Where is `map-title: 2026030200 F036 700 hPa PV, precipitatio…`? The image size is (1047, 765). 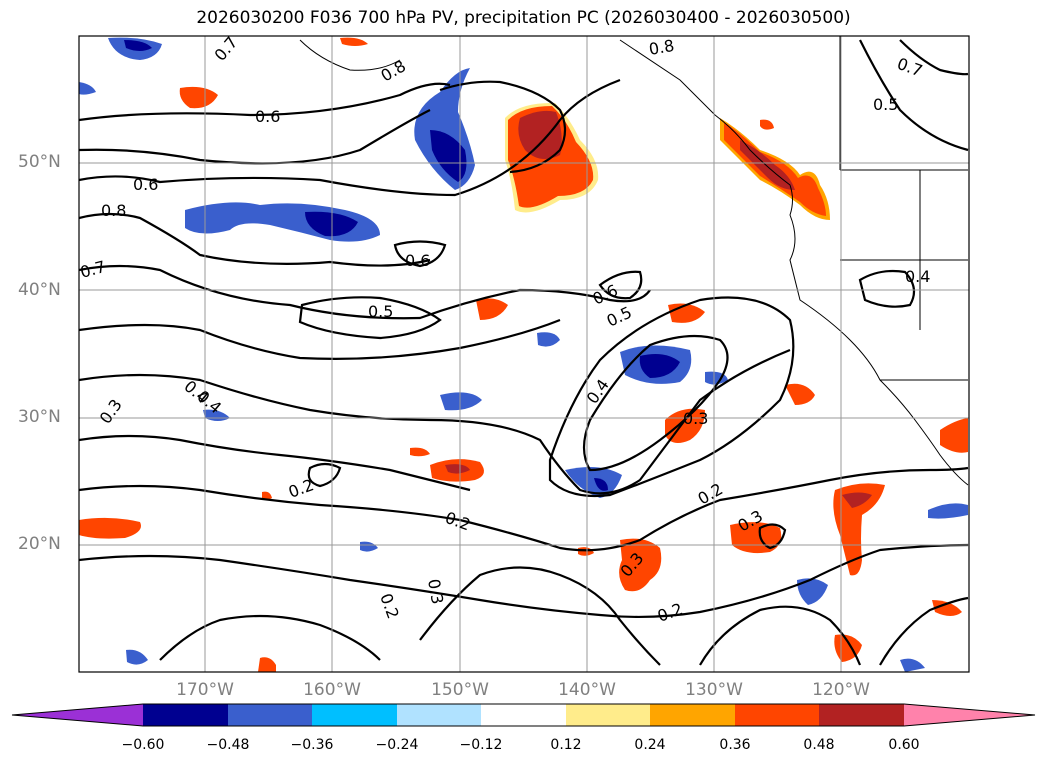 map-title: 2026030200 F036 700 hPa PV, precipitatio… is located at coordinates (523, 18).